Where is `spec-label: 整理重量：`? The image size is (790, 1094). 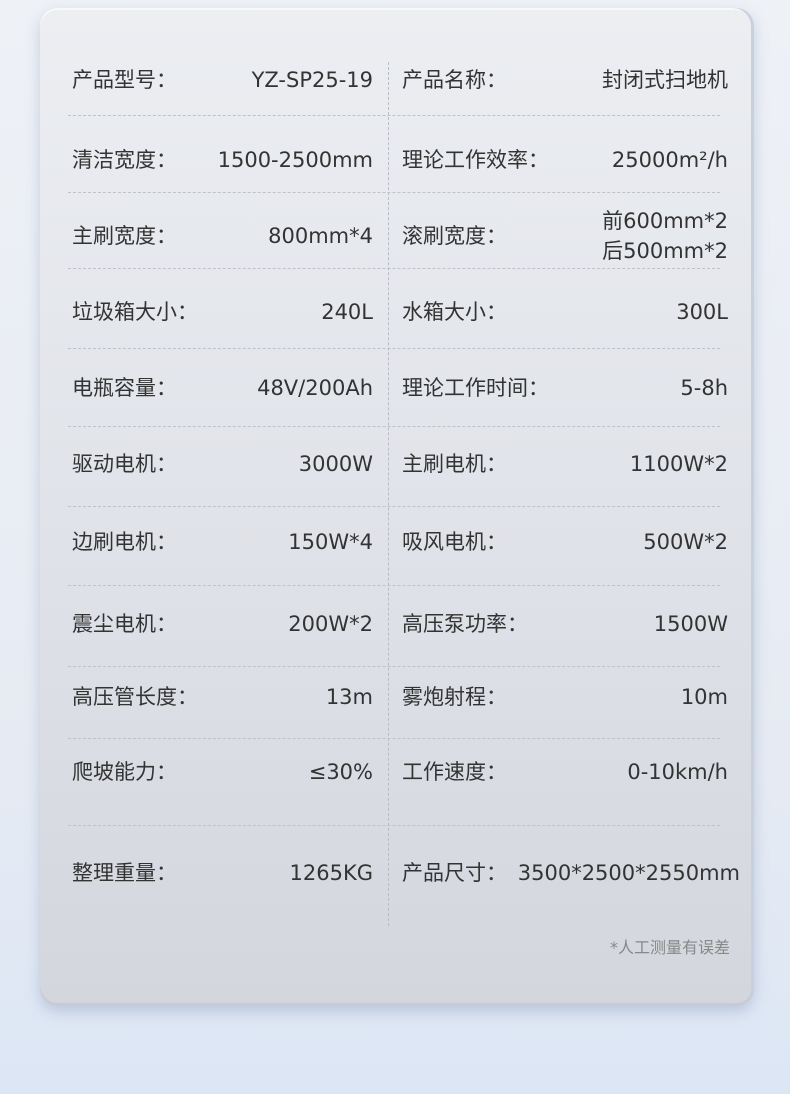
spec-label: 整理重量： is located at coordinates (124, 873).